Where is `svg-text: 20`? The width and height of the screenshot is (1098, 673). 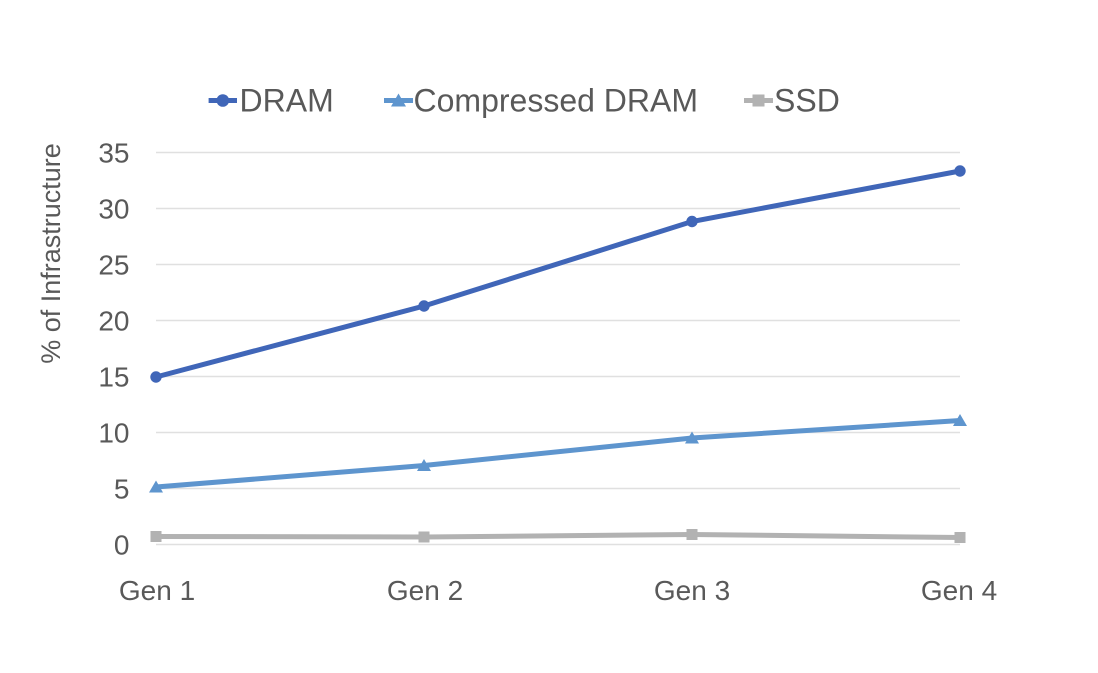 svg-text: 20 is located at coordinates (113, 321).